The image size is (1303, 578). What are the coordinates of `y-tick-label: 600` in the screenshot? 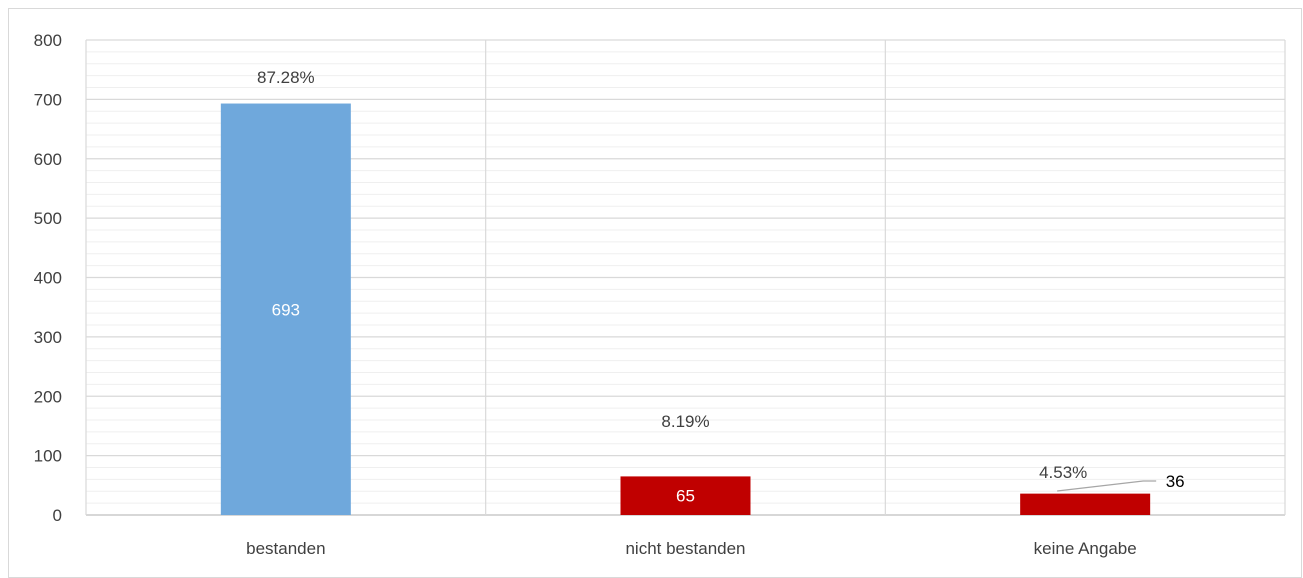 It's located at (48, 159).